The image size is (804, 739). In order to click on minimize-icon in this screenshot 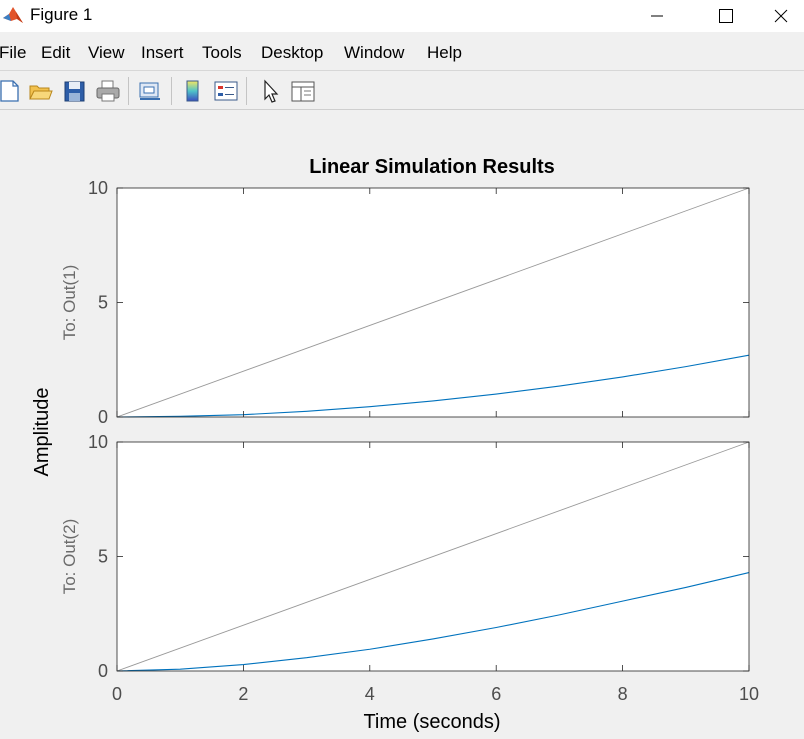, I will do `click(657, 16)`.